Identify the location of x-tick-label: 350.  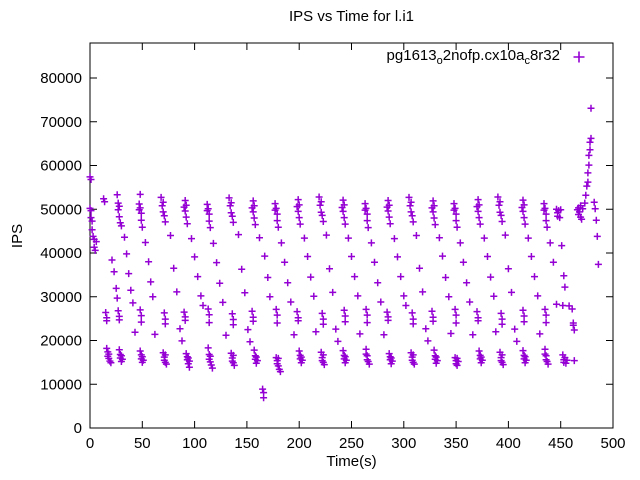
(456, 443).